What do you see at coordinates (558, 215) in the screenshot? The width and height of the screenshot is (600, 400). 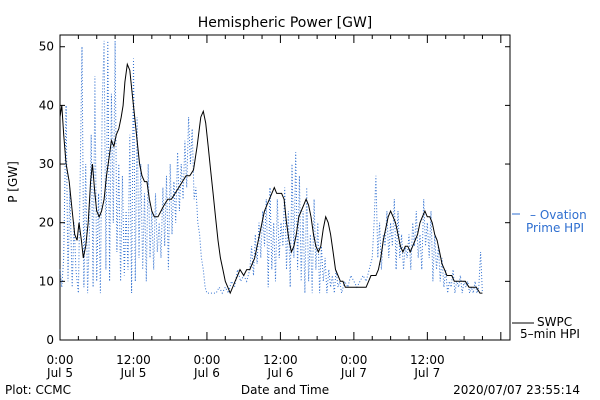 I see `legend-ovation-line1: – Ovation` at bounding box center [558, 215].